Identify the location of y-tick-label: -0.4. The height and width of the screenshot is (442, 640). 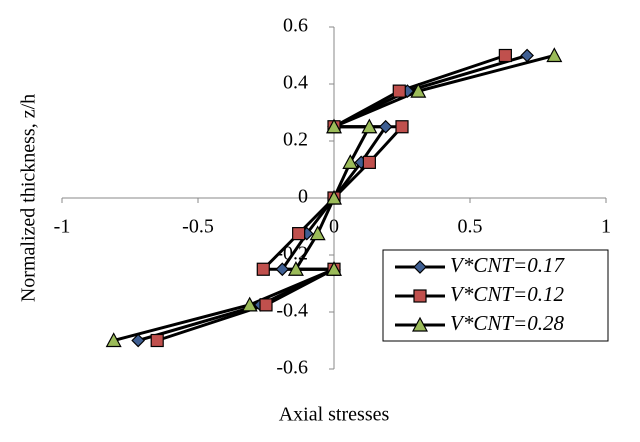
(292, 311).